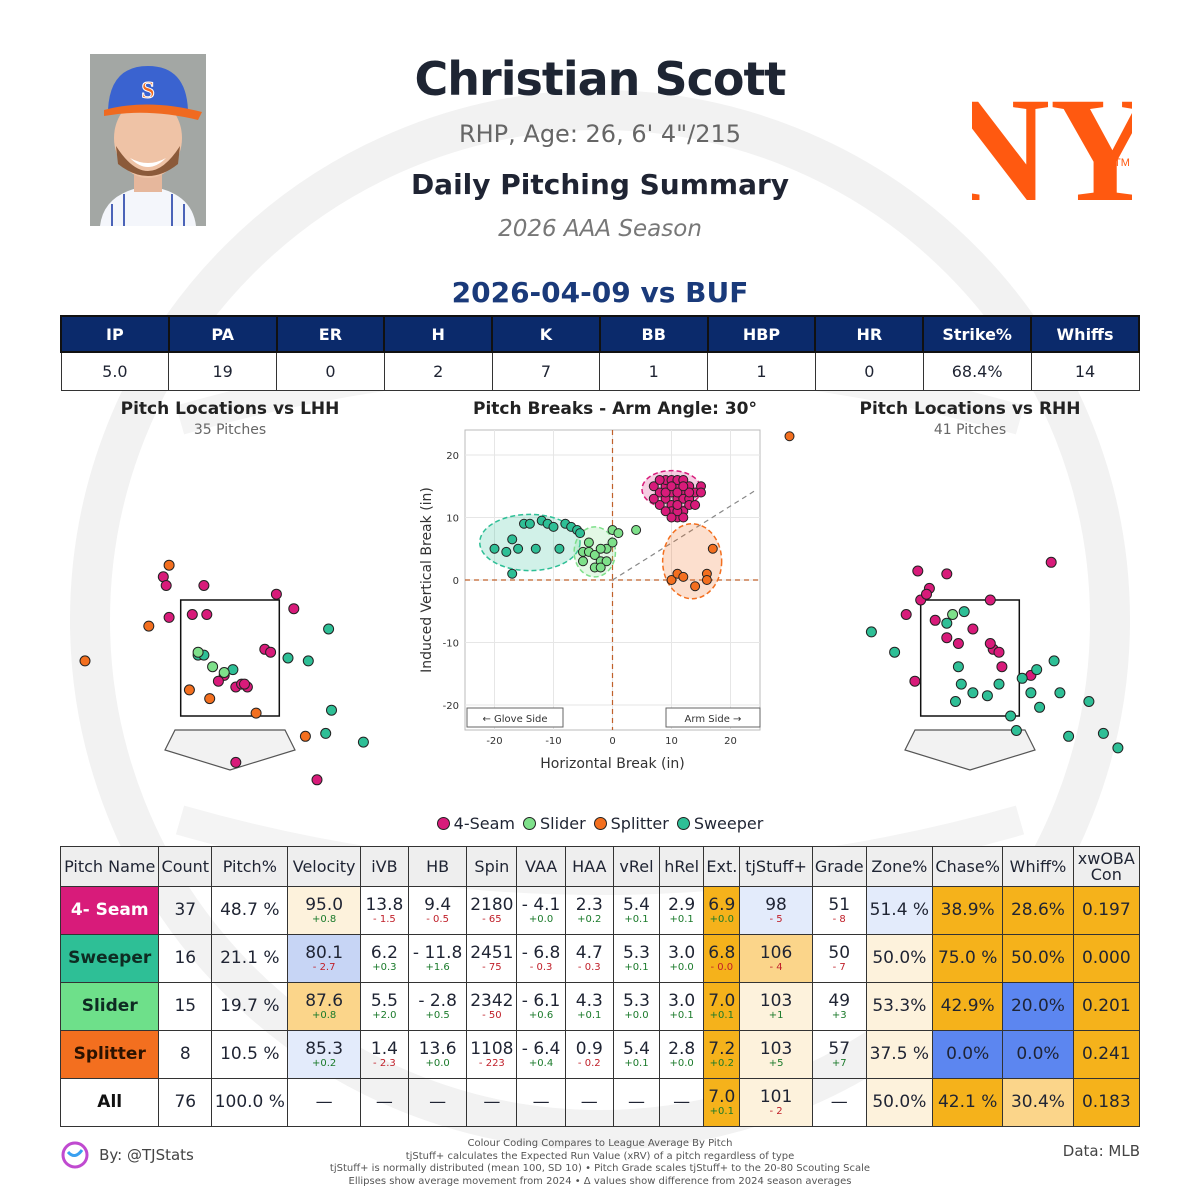  What do you see at coordinates (899, 866) in the screenshot?
I see `pitch-table-header-cell: Zone%` at bounding box center [899, 866].